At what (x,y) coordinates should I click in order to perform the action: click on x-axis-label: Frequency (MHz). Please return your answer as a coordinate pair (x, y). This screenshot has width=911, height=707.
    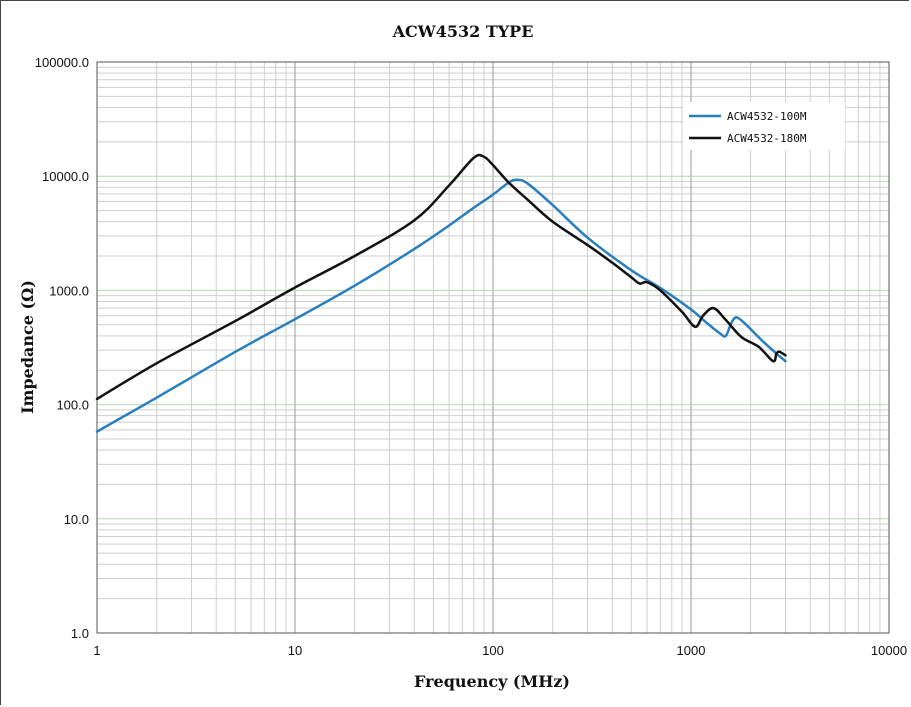
    Looking at the image, I should click on (492, 681).